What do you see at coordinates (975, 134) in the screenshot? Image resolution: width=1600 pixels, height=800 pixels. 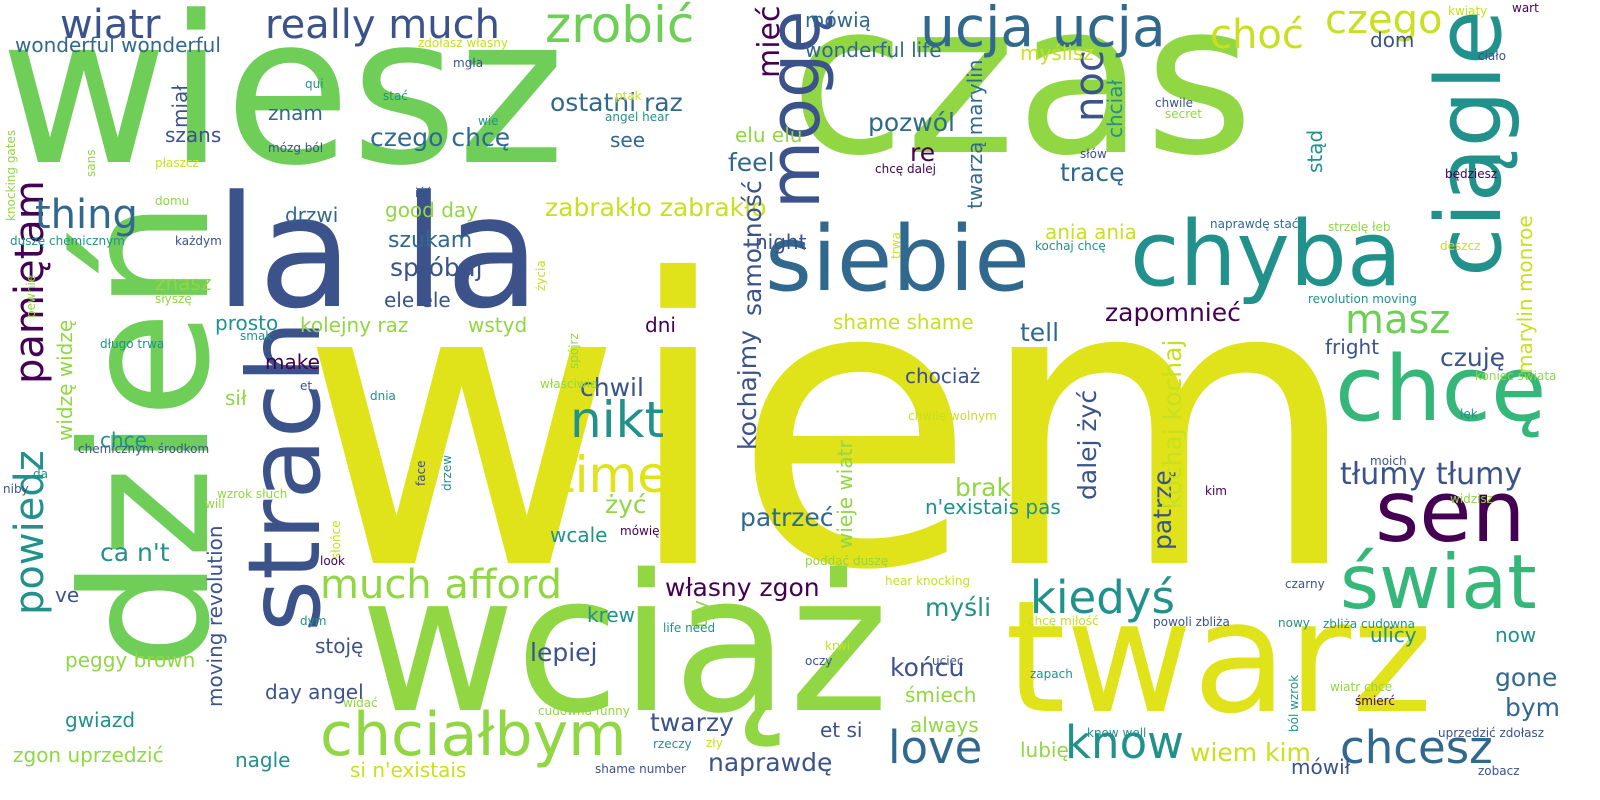 I see `word-101: twarzą marylin` at bounding box center [975, 134].